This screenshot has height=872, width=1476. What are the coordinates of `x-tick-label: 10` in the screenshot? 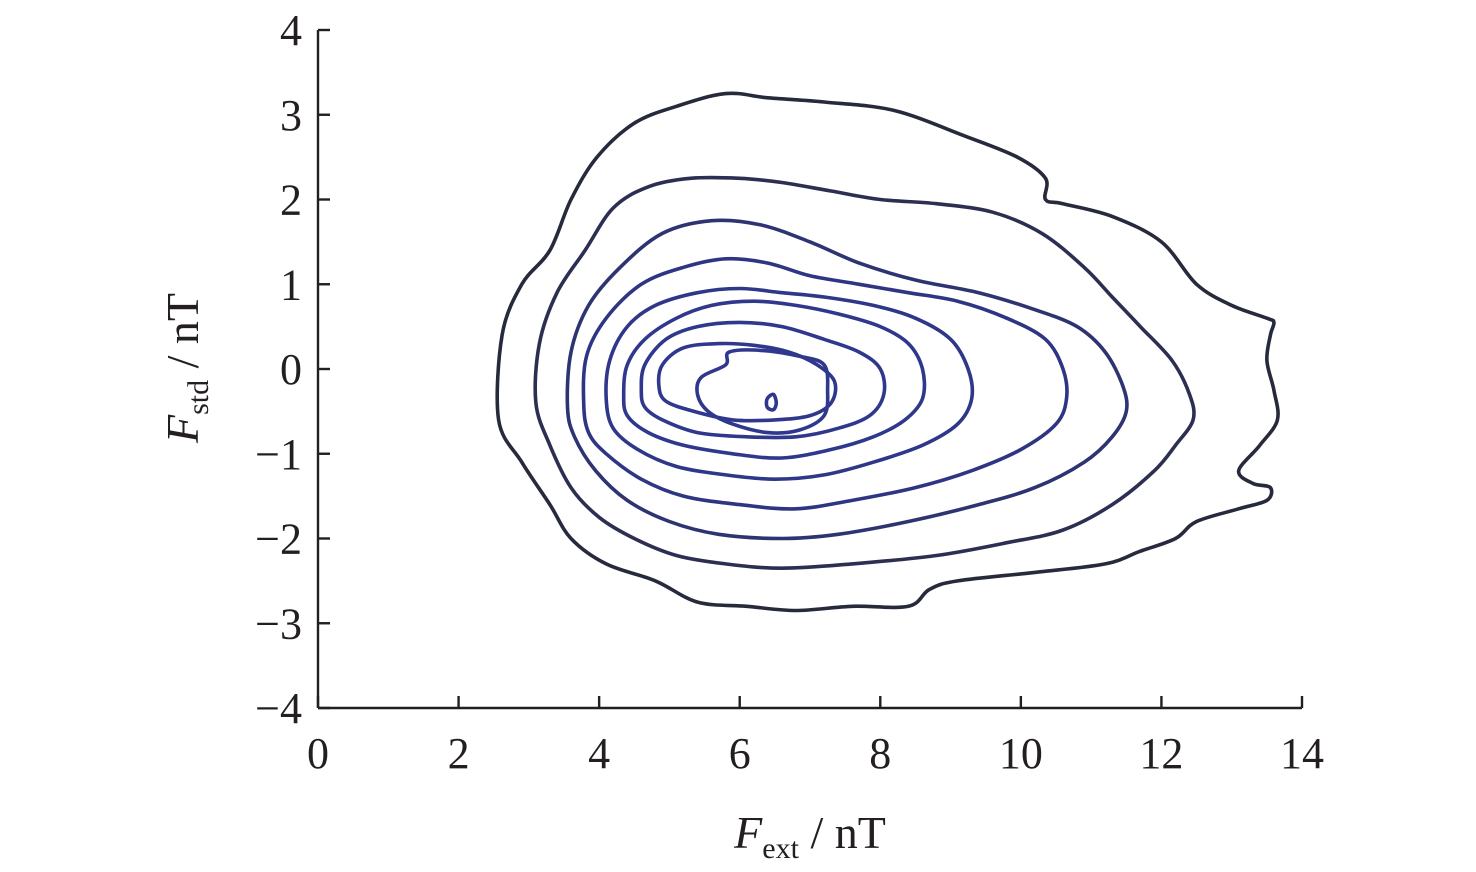 It's located at (1021, 753).